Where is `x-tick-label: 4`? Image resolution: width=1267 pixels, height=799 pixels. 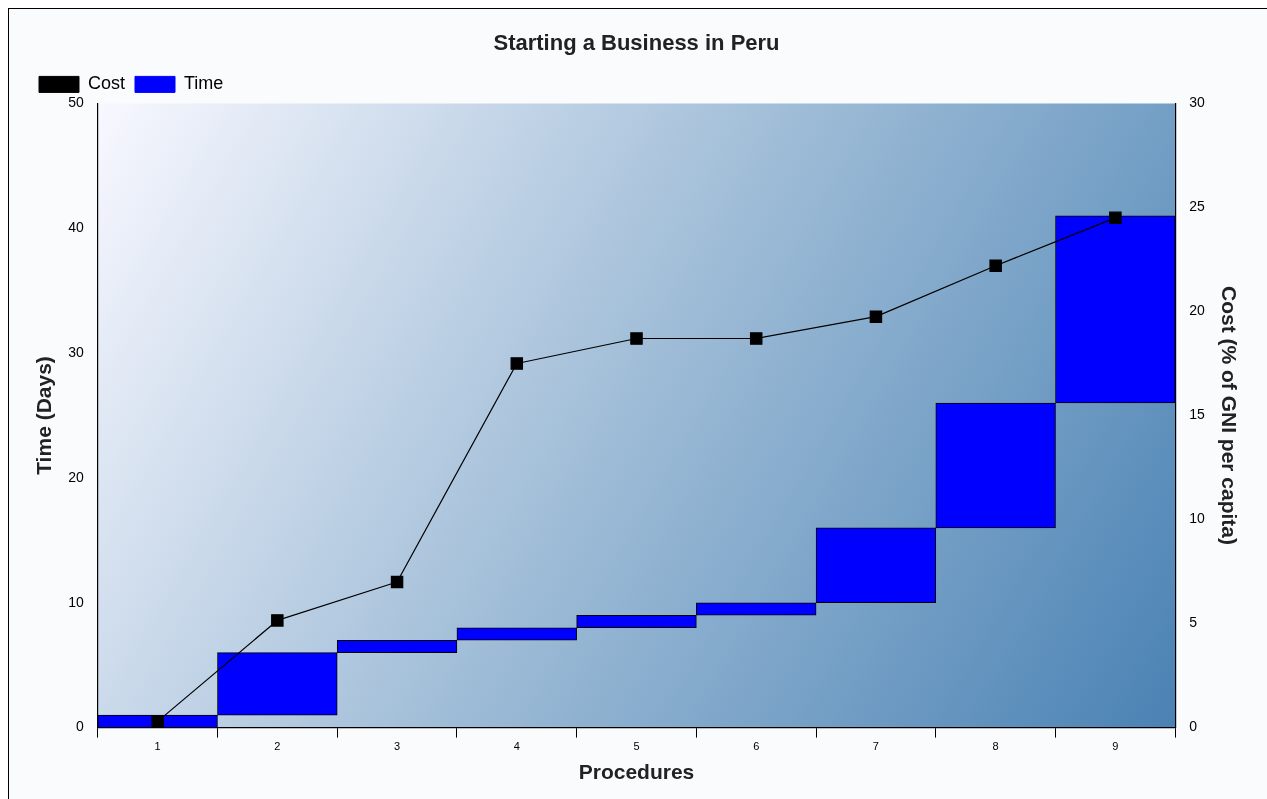 x-tick-label: 4 is located at coordinates (516, 746).